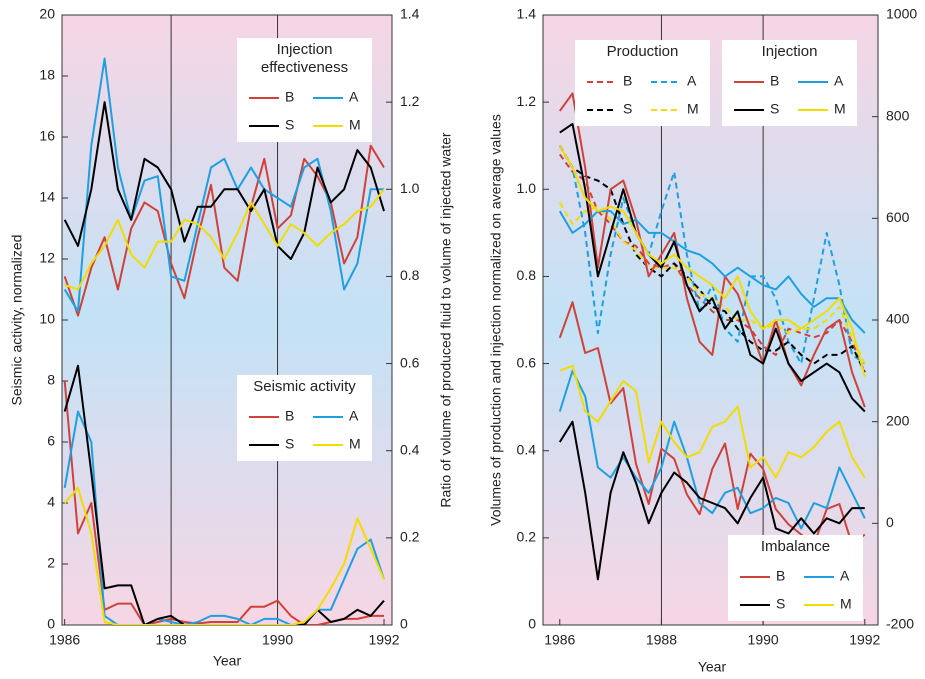 Image resolution: width=925 pixels, height=679 pixels. Describe the element at coordinates (47, 75) in the screenshot. I see `y-tick-label: 18` at that location.